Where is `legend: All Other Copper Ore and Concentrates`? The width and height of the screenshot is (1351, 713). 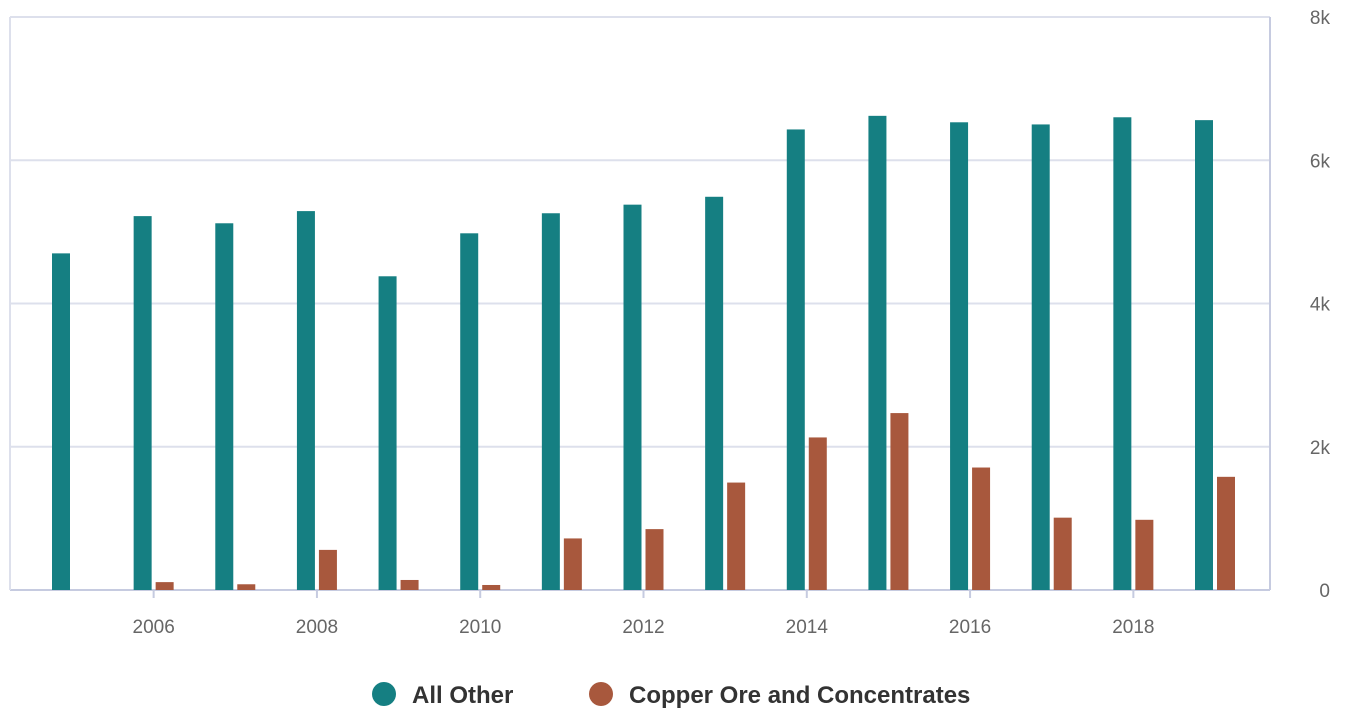
legend: All Other Copper Ore and Concentrates is located at coordinates (671, 695).